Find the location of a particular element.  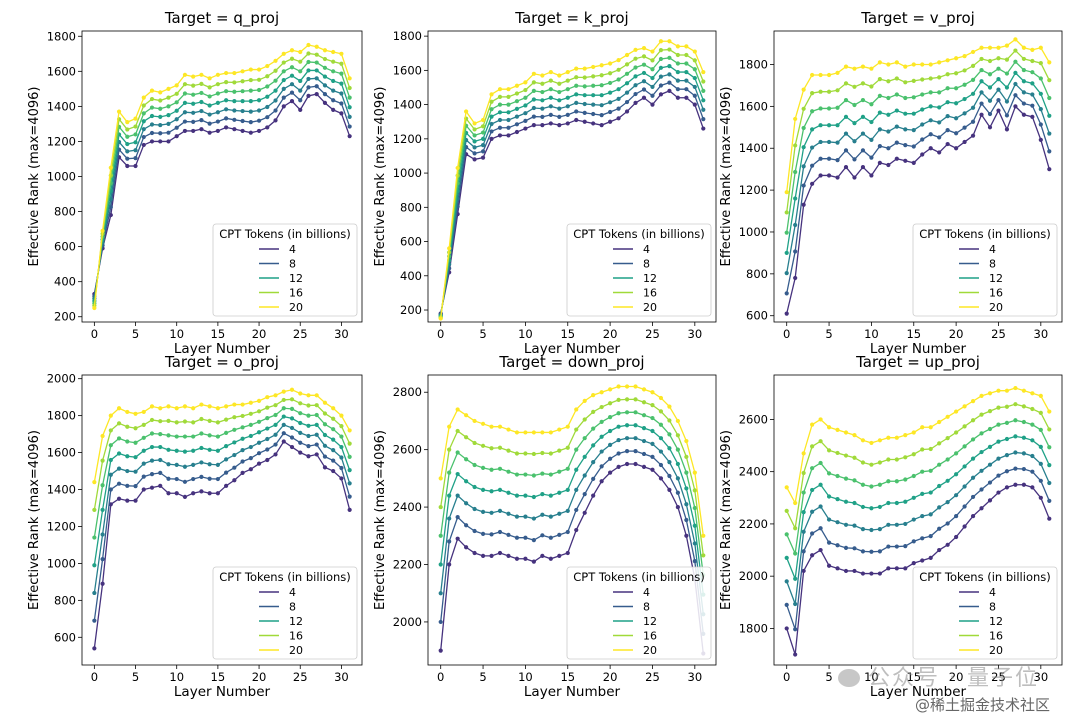

legend-entry: 8 is located at coordinates (292, 264).